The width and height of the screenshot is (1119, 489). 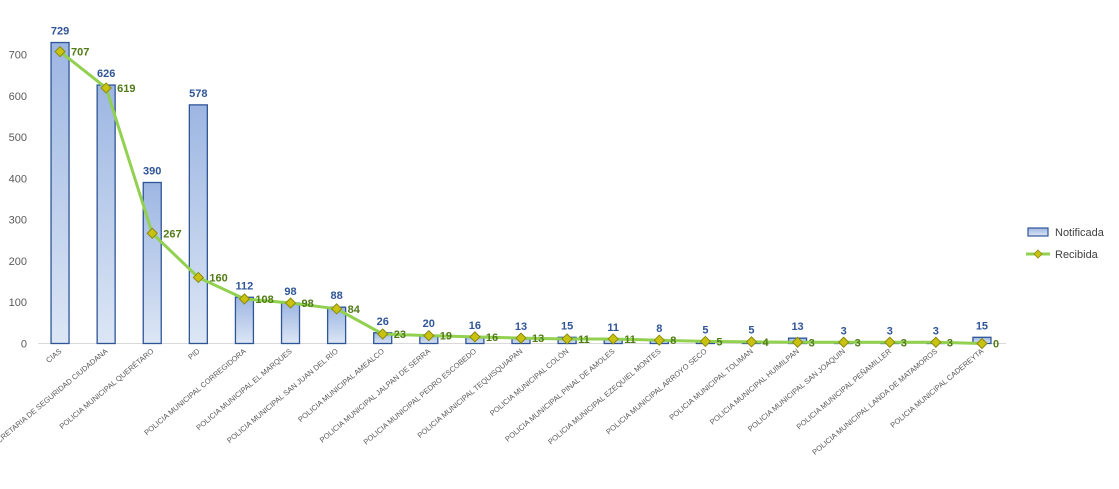 What do you see at coordinates (218, 278) in the screenshot?
I see `line-data-label: 160` at bounding box center [218, 278].